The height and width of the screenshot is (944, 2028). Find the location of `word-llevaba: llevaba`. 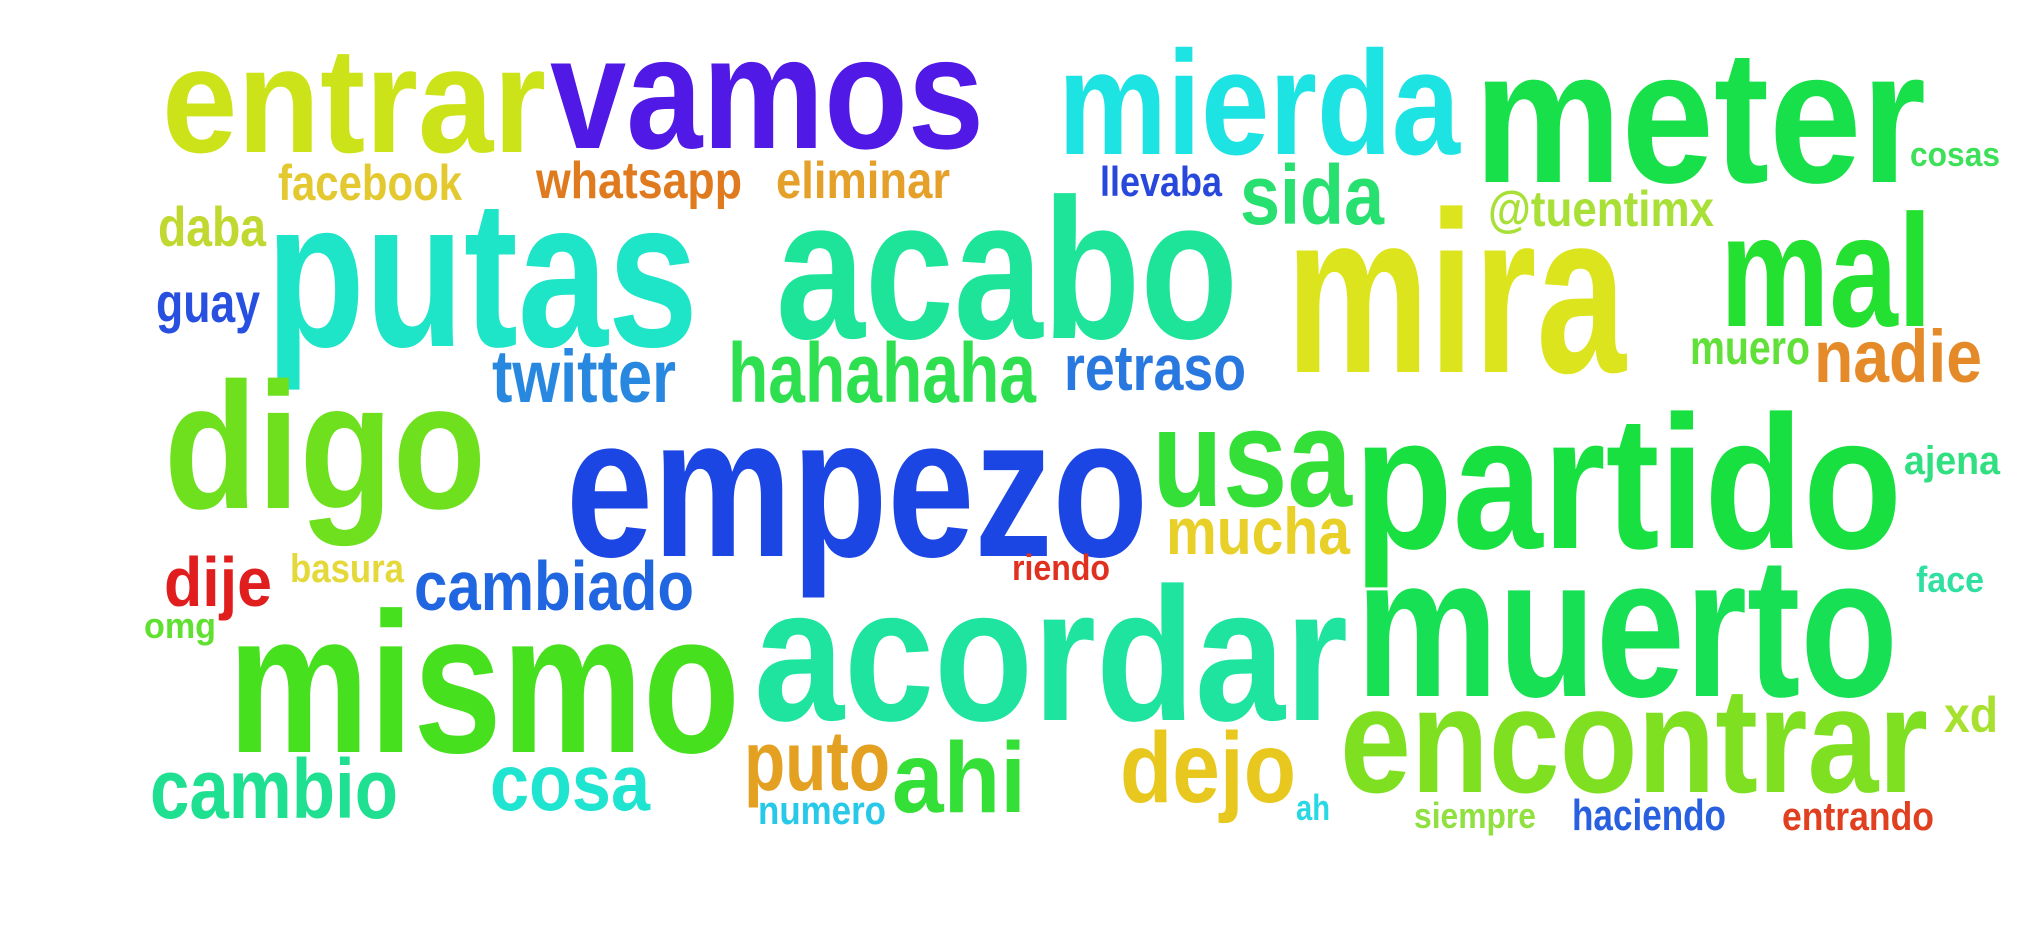

word-llevaba: llevaba is located at coordinates (1161, 181).